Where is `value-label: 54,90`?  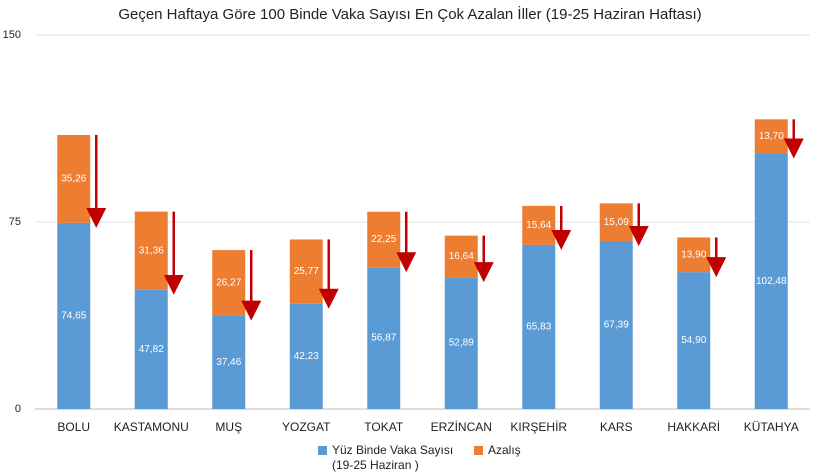 value-label: 54,90 is located at coordinates (693, 340).